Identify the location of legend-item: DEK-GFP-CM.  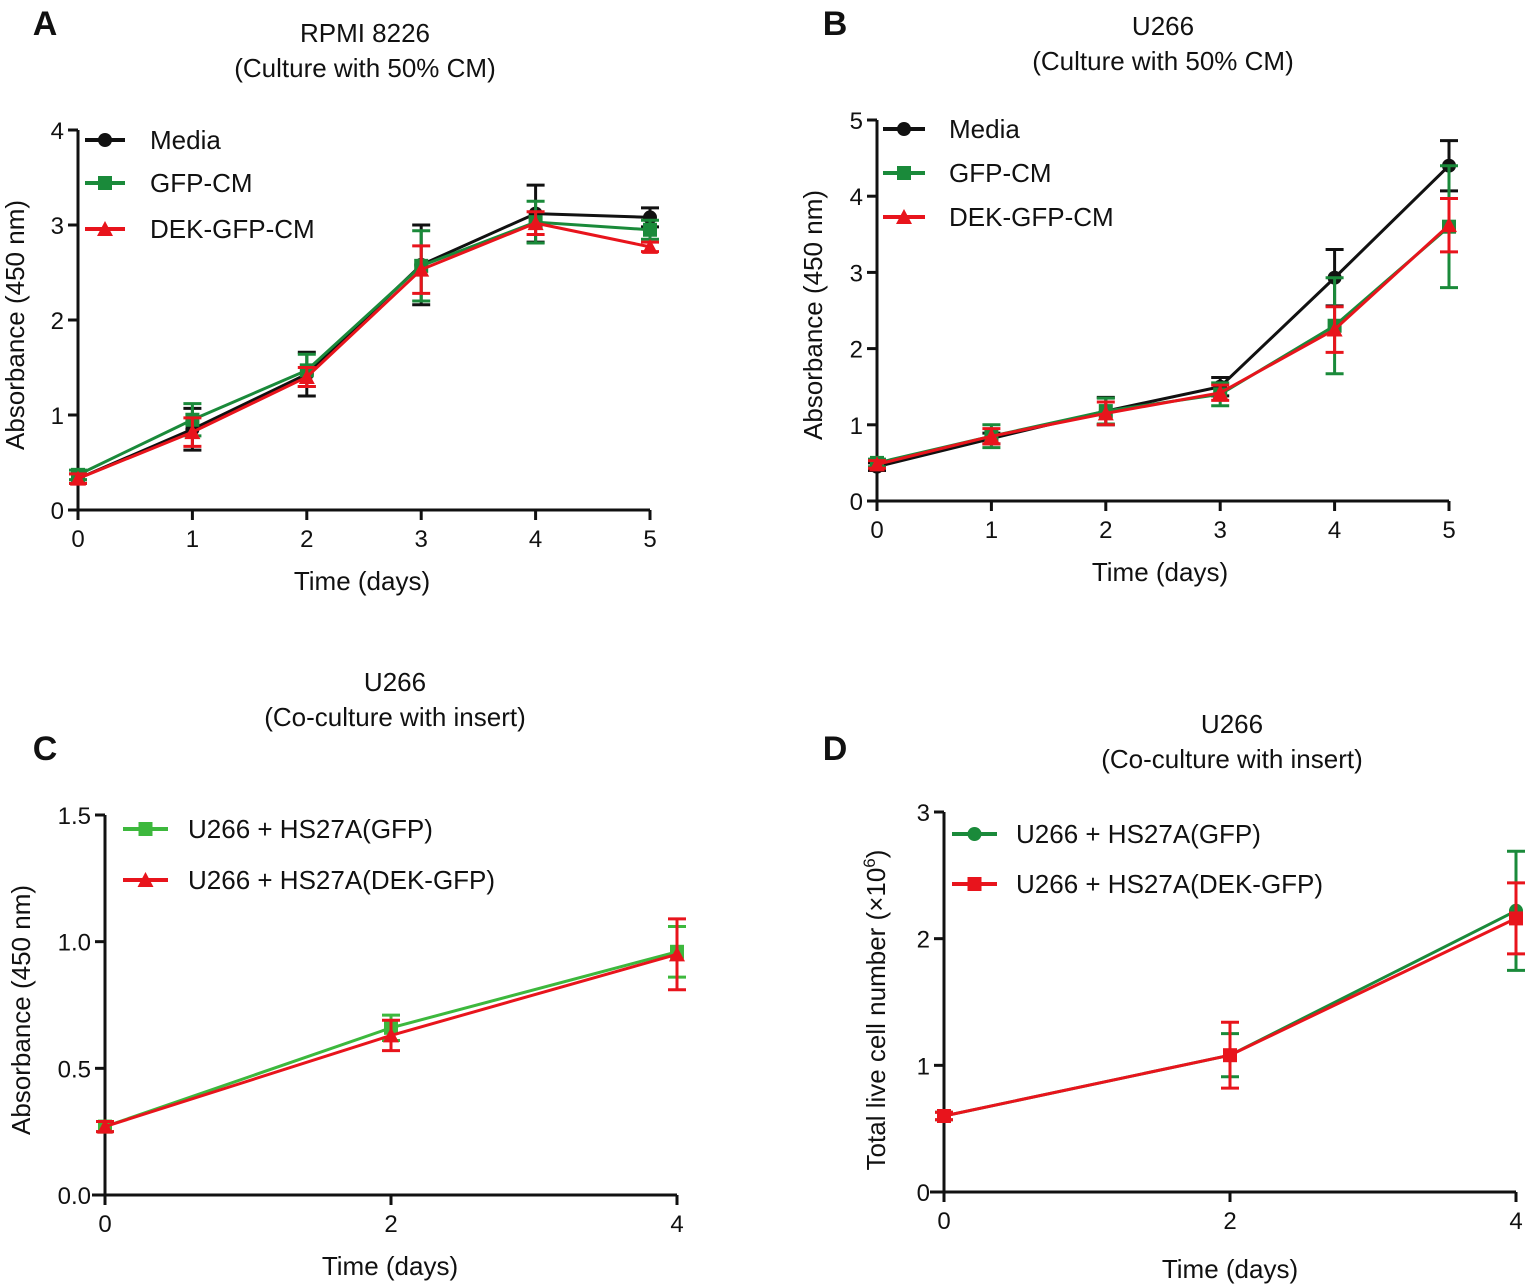
(998, 217).